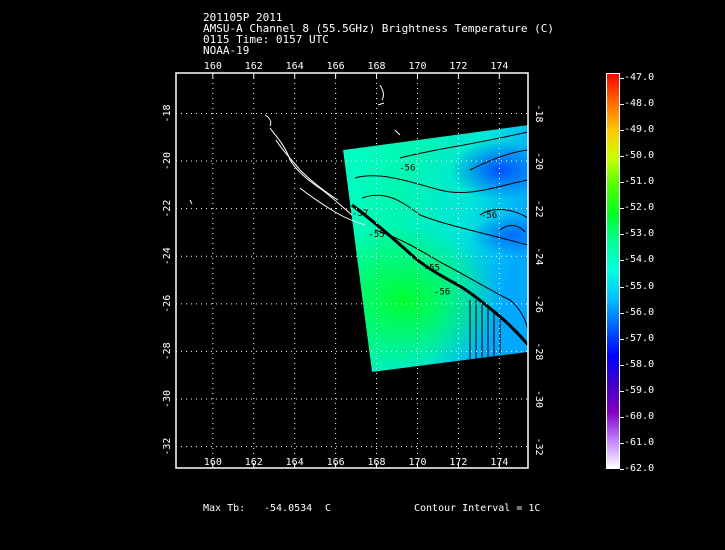  Describe the element at coordinates (477, 508) in the screenshot. I see `contour-interval: Contour Interval = 1C` at that location.